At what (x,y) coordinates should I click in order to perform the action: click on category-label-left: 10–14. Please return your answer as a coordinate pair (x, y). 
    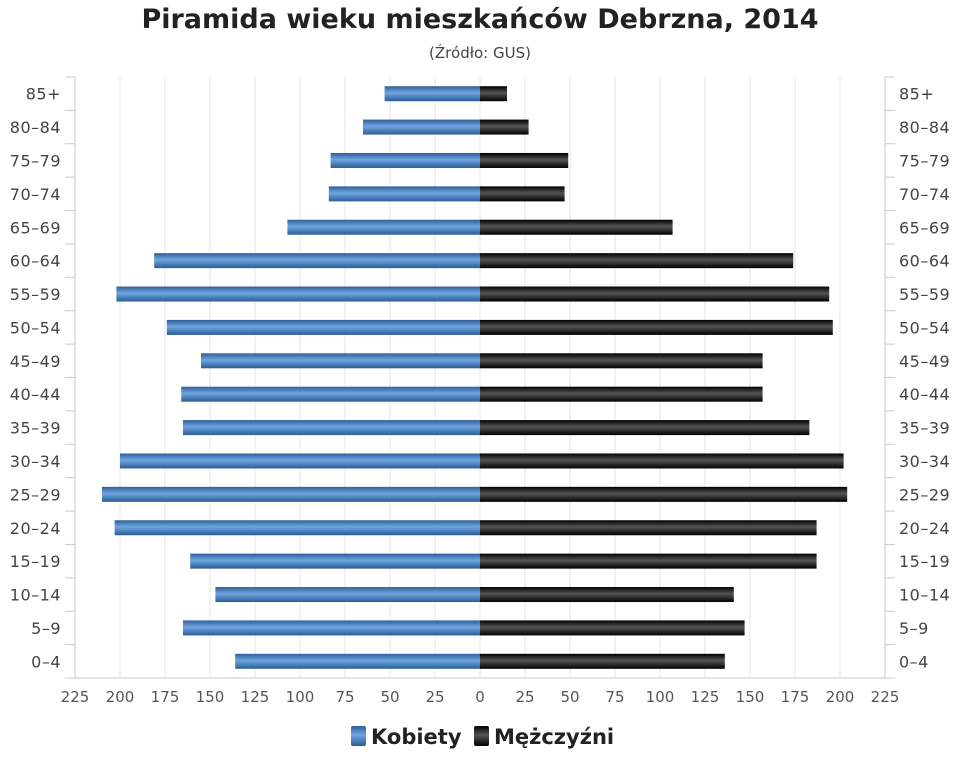
    Looking at the image, I should click on (35, 595).